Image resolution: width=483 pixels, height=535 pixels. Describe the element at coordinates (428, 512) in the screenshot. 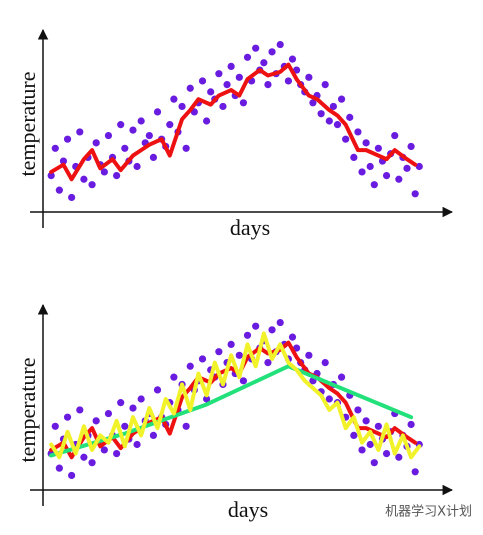

I see `watermark: 机器学习X计划` at that location.